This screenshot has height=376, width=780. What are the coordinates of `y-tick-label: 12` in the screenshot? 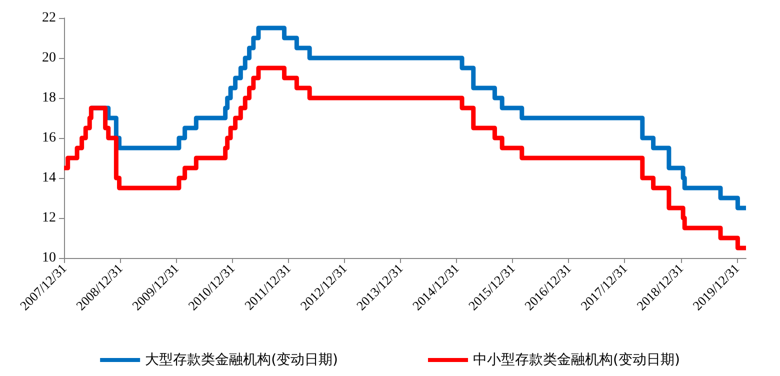 It's located at (49, 218).